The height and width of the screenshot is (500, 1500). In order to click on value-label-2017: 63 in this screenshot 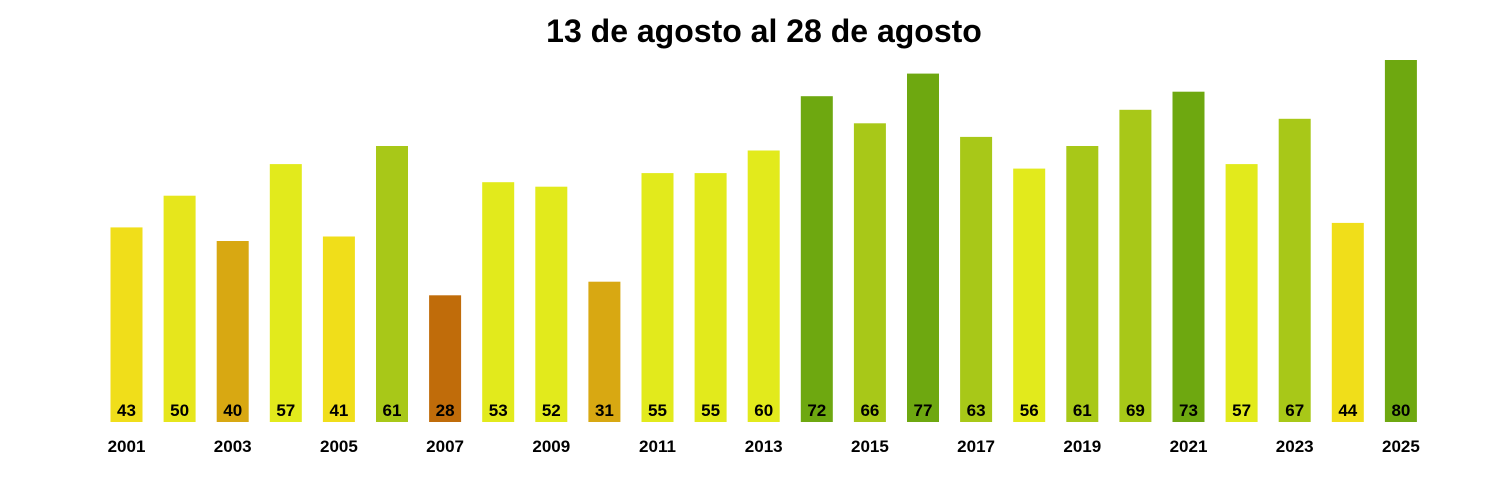, I will do `click(976, 410)`.